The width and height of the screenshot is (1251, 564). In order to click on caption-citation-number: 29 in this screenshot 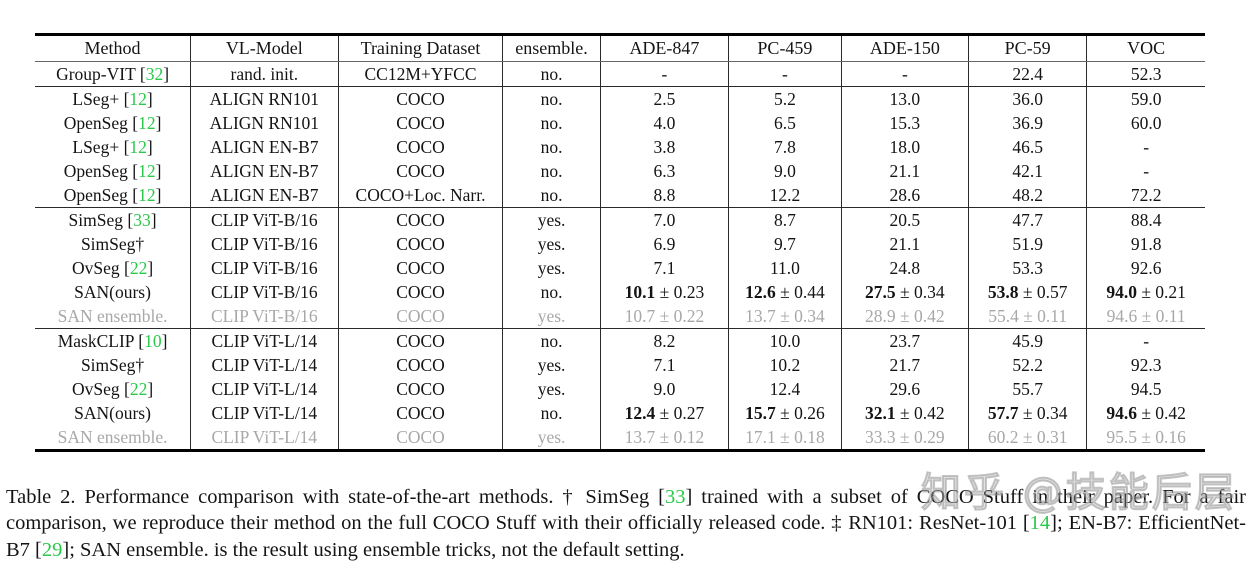, I will do `click(52, 550)`.